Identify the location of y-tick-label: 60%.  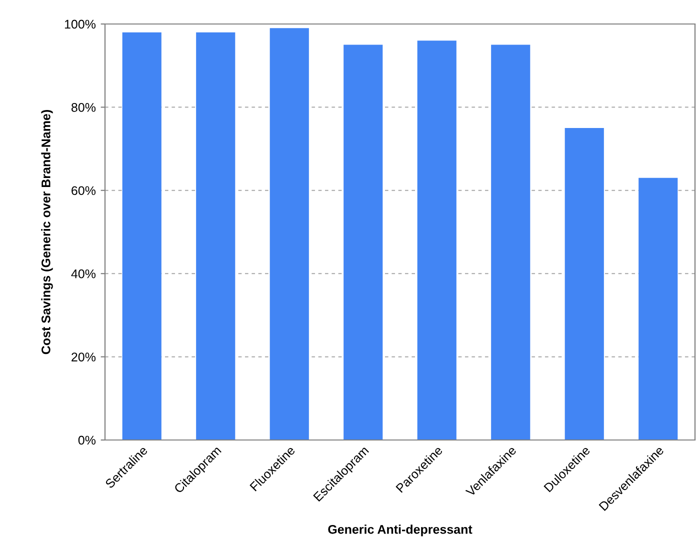
(84, 191).